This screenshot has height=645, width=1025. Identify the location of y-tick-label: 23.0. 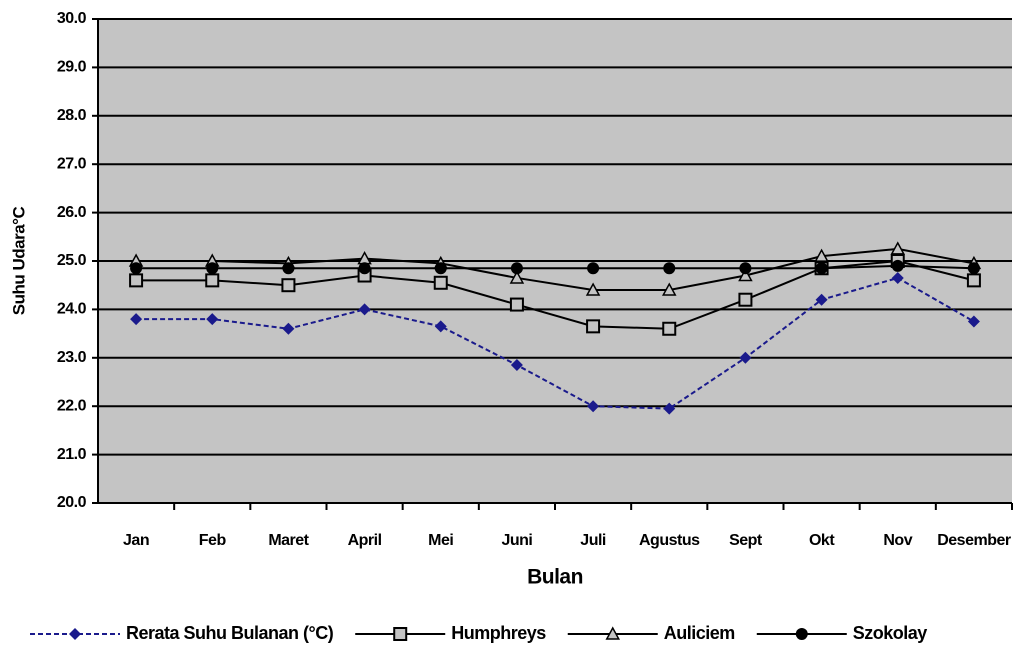
(72, 357).